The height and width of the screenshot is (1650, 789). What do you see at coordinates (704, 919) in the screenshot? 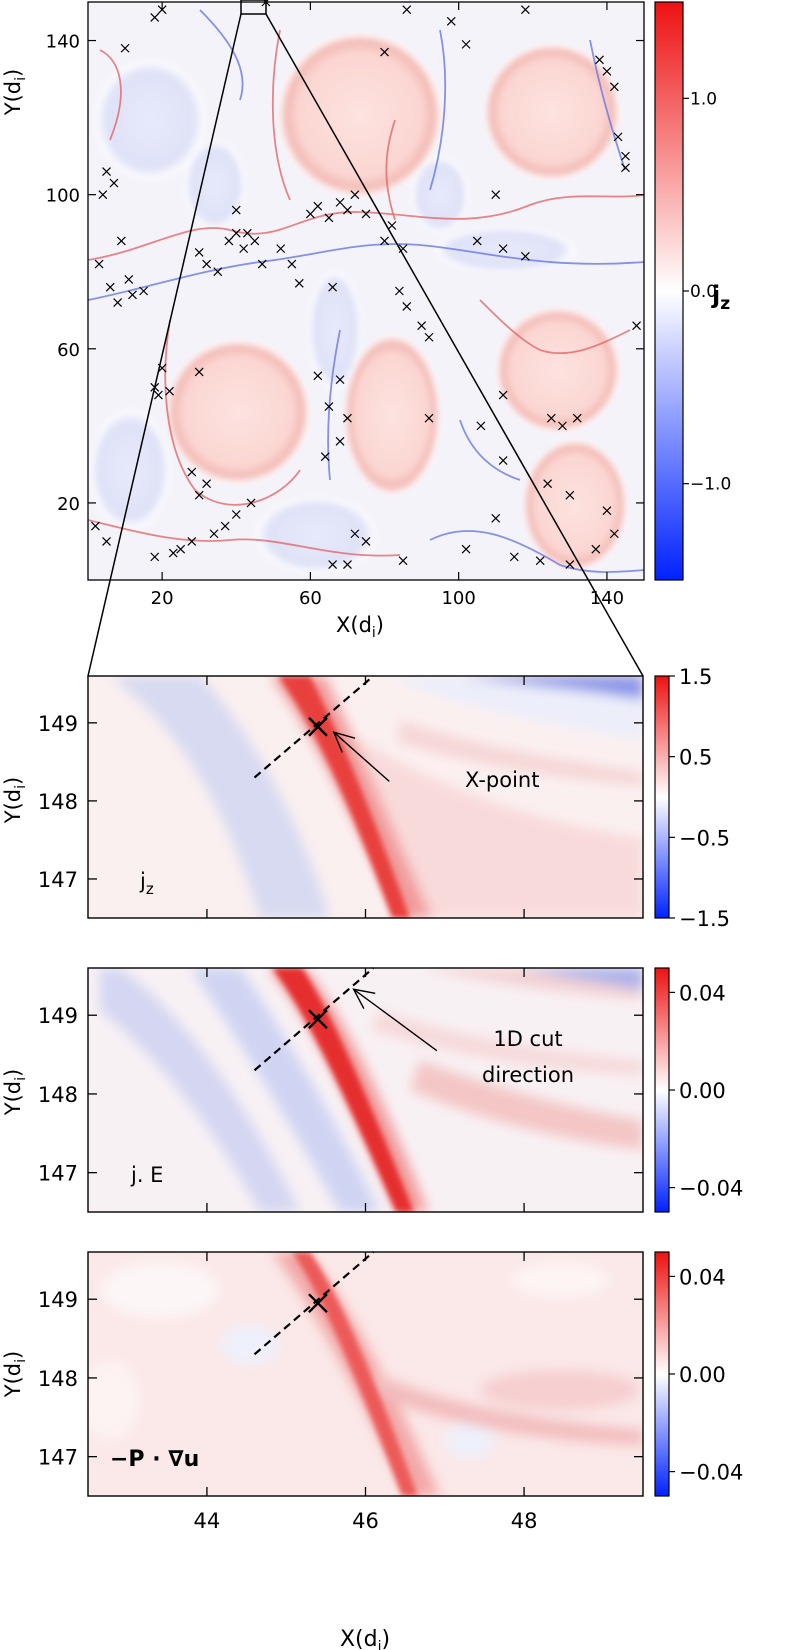
I see `colorbar-tick-label: −1.5` at bounding box center [704, 919].